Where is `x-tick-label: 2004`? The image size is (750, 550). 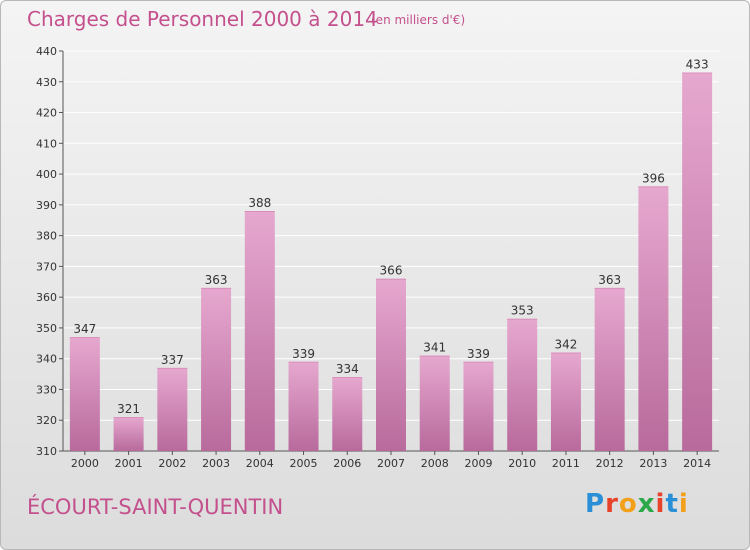
x-tick-label: 2004 is located at coordinates (260, 463).